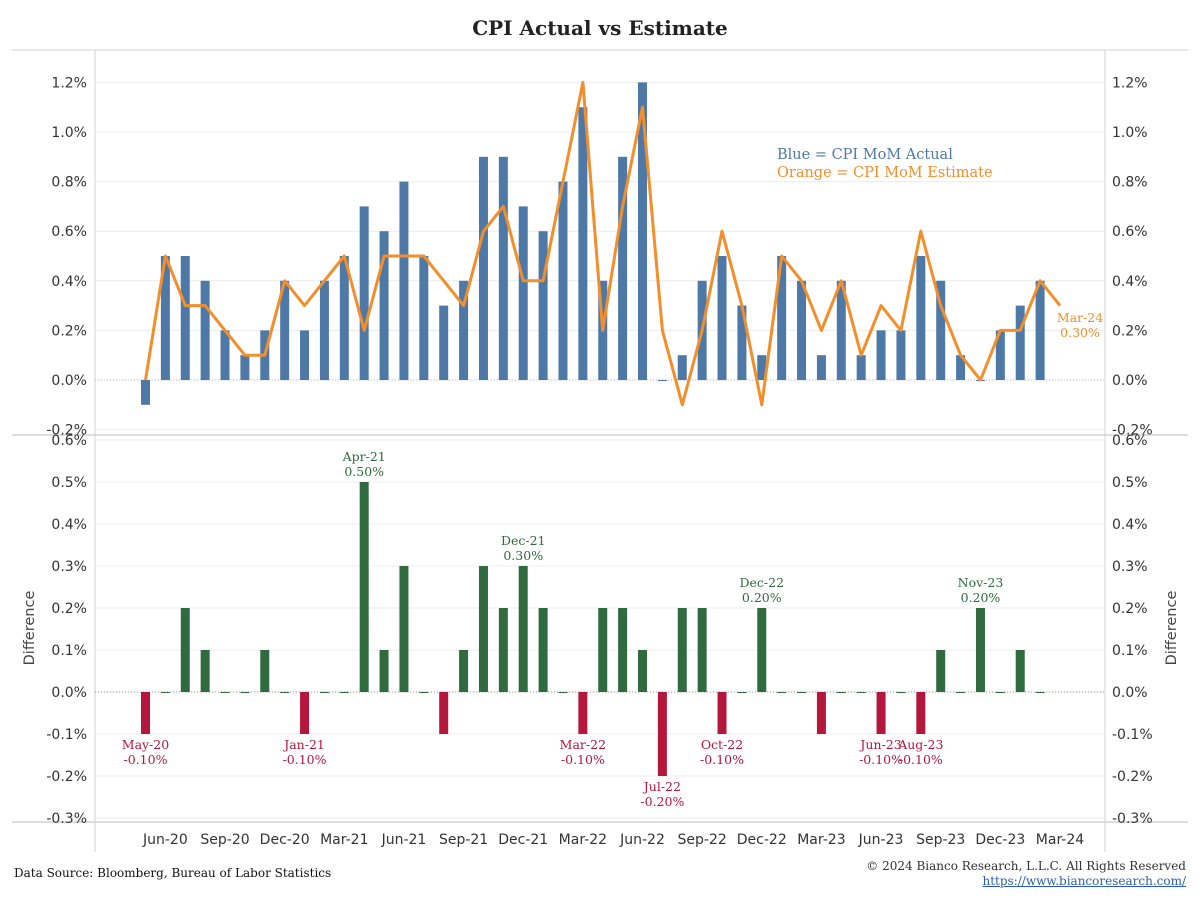 The height and width of the screenshot is (900, 1200). Describe the element at coordinates (69, 381) in the screenshot. I see `top-y-tick-label-left: 0.0%` at that location.